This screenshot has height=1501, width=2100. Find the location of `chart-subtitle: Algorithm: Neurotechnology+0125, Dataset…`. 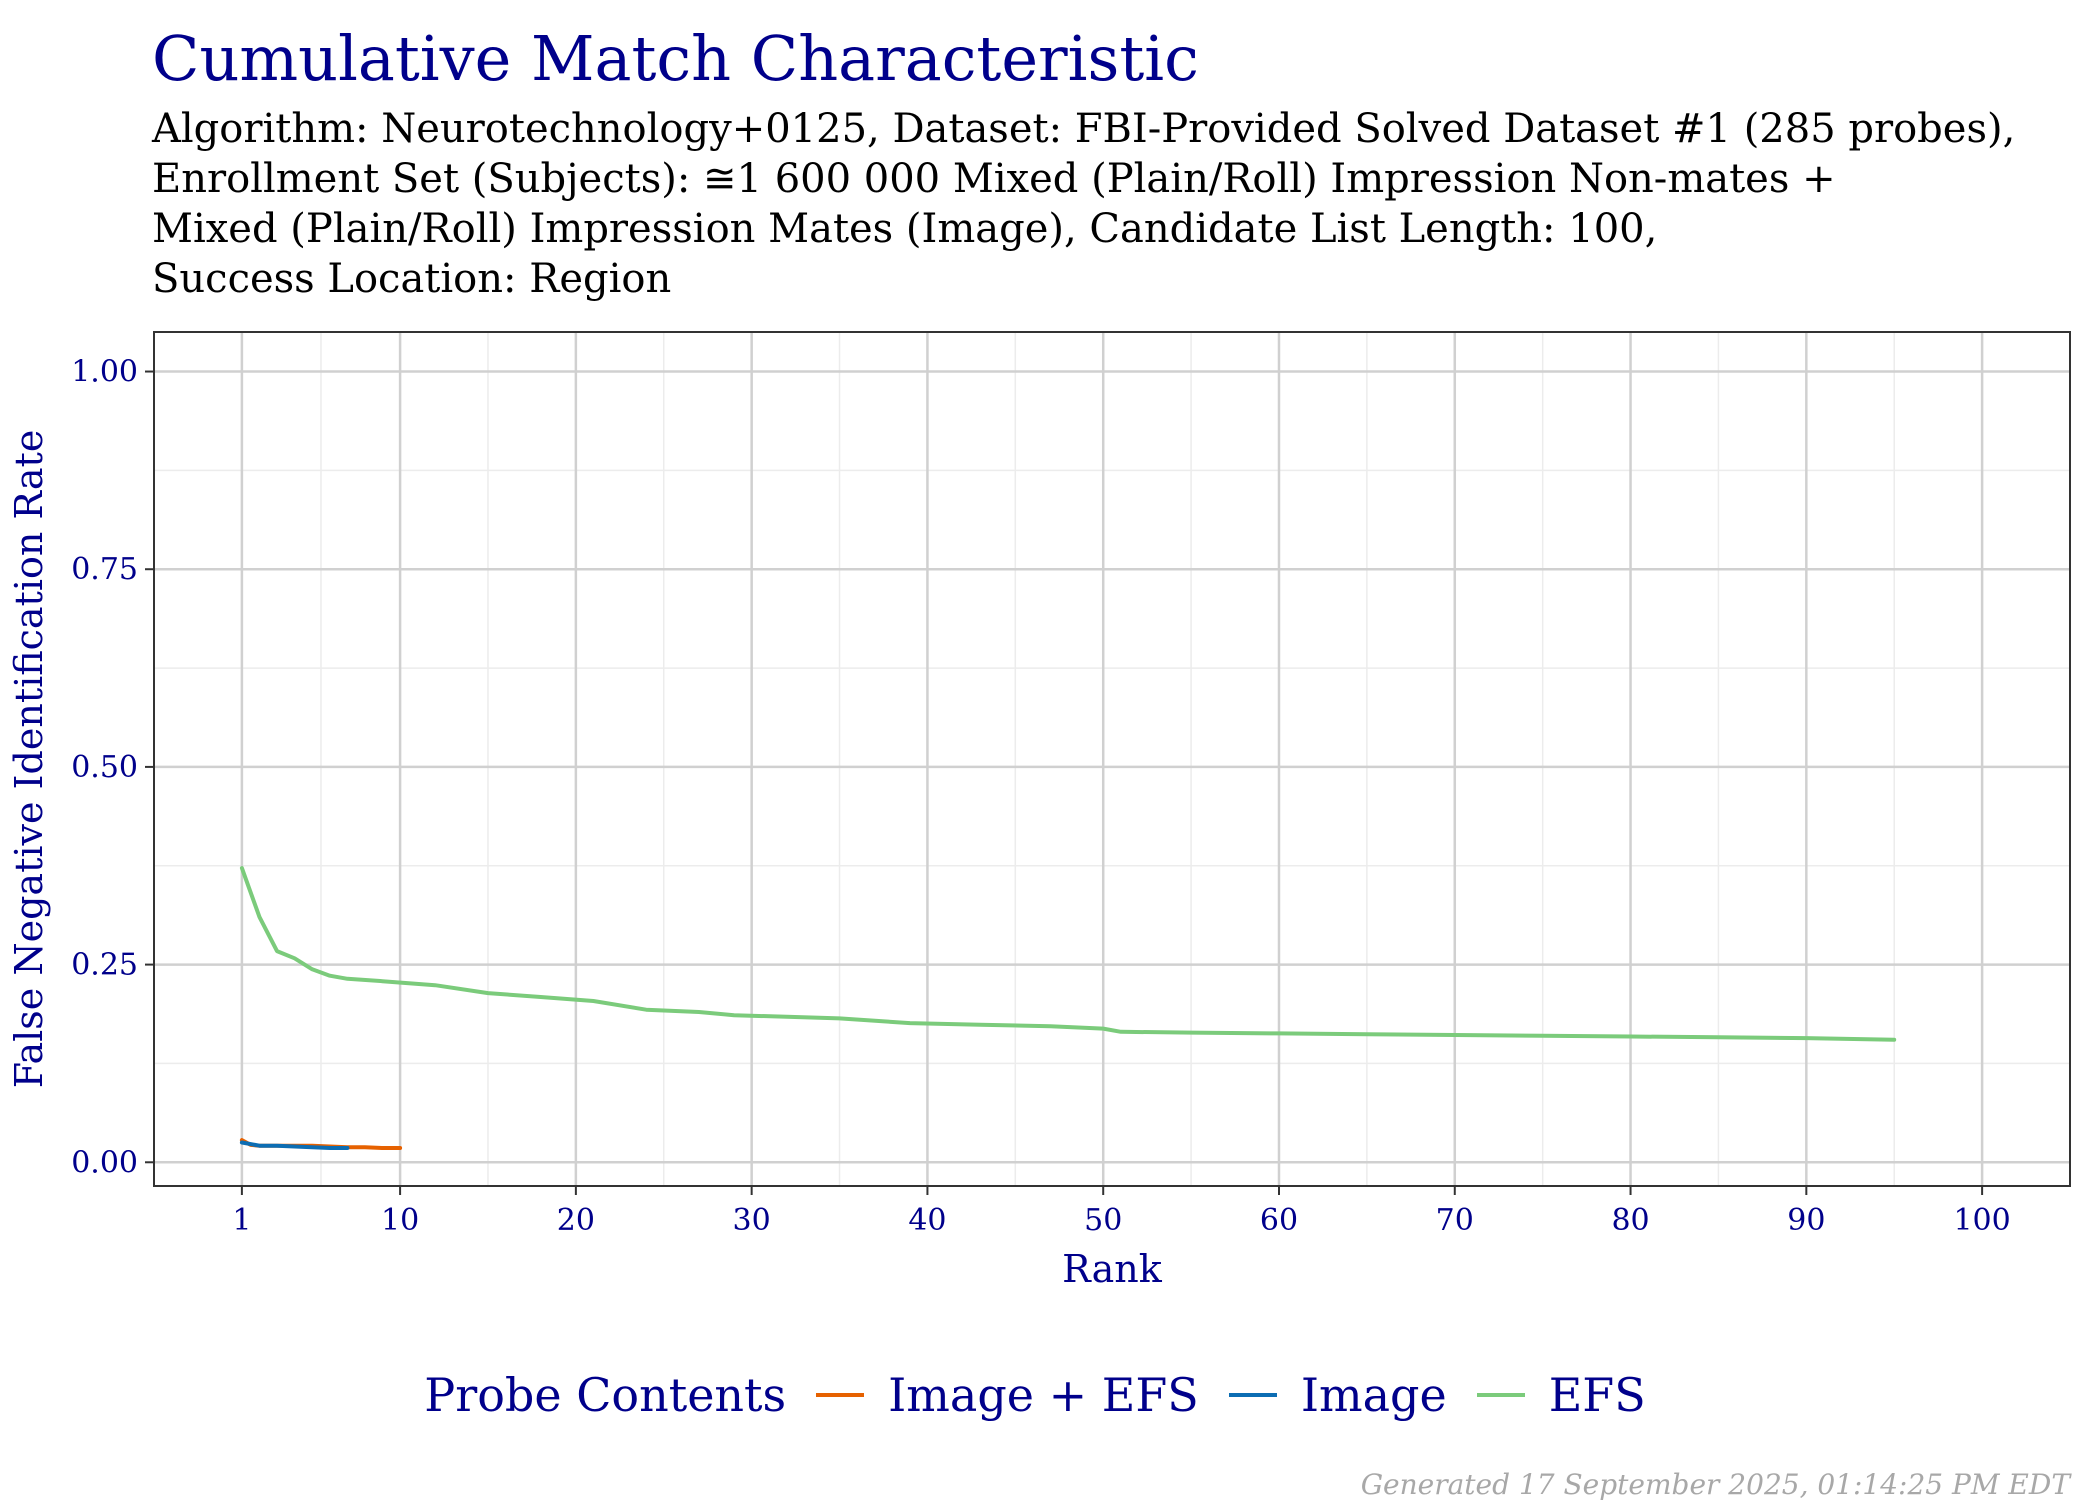

chart-subtitle: Algorithm: Neurotechnology+0125, Dataset… is located at coordinates (1083, 204).